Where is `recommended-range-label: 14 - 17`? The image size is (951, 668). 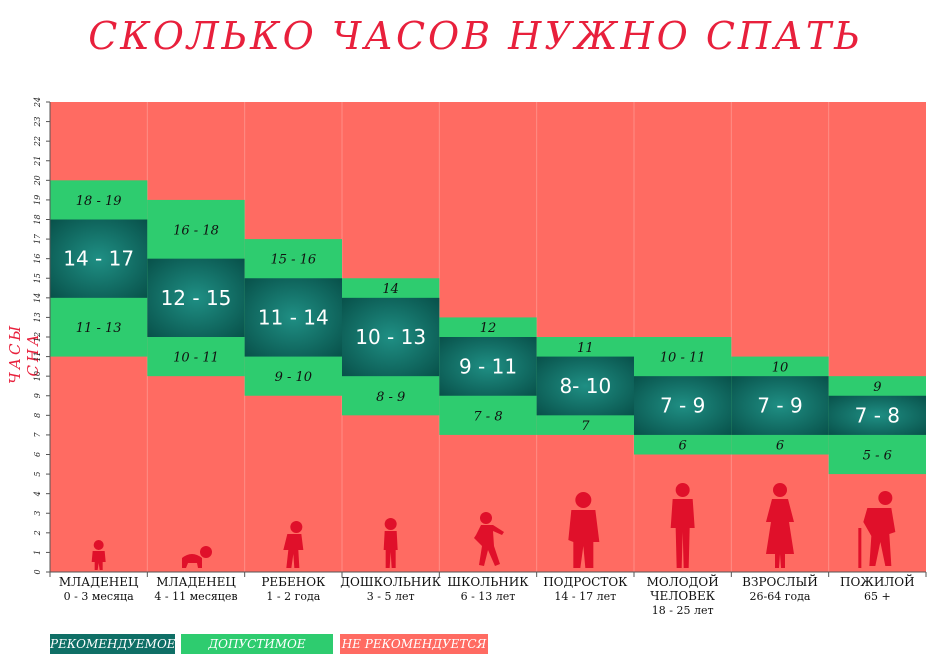
recommended-range-label: 14 - 17 is located at coordinates (98, 259).